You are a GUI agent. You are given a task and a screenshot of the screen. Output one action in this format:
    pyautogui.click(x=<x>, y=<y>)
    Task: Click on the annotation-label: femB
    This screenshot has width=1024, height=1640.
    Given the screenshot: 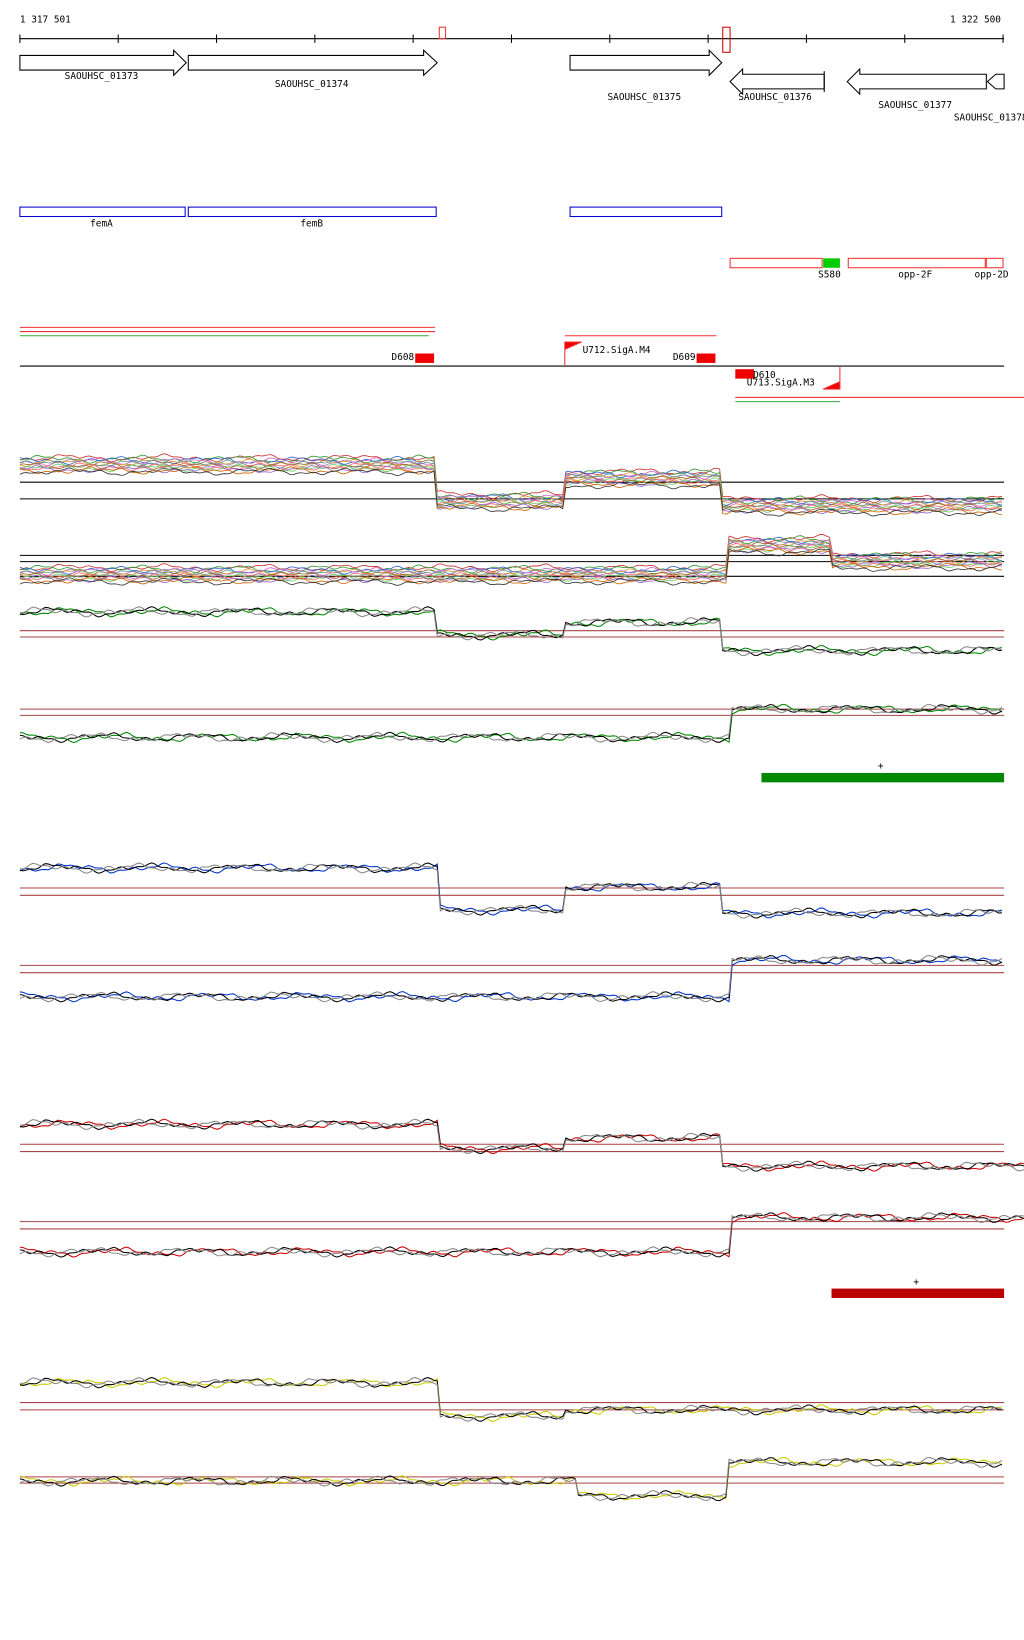 What is the action you would take?
    pyautogui.click(x=311, y=223)
    